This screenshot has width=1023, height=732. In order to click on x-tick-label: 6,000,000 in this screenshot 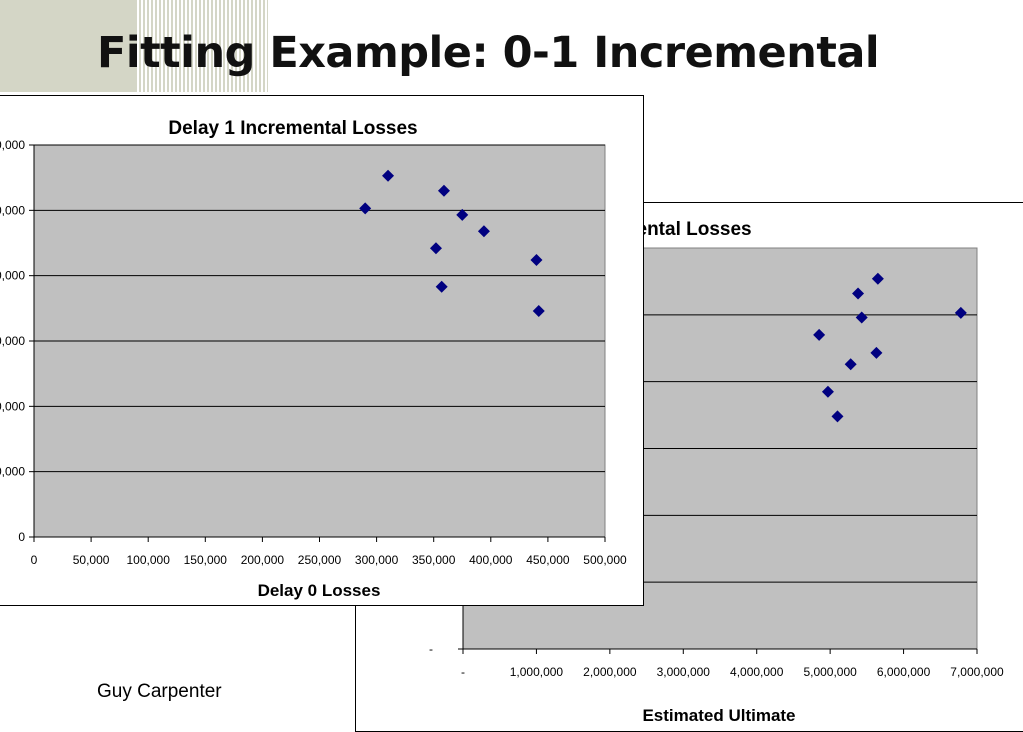, I will do `click(904, 672)`.